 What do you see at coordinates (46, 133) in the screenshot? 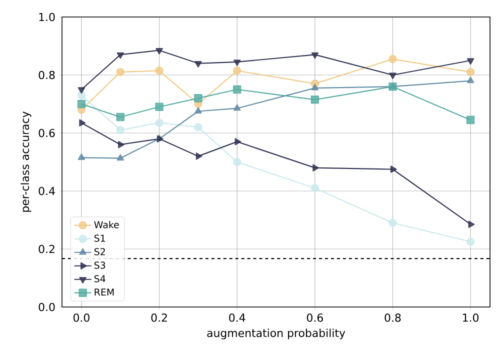
I see `y-tick-label: 0.6` at bounding box center [46, 133].